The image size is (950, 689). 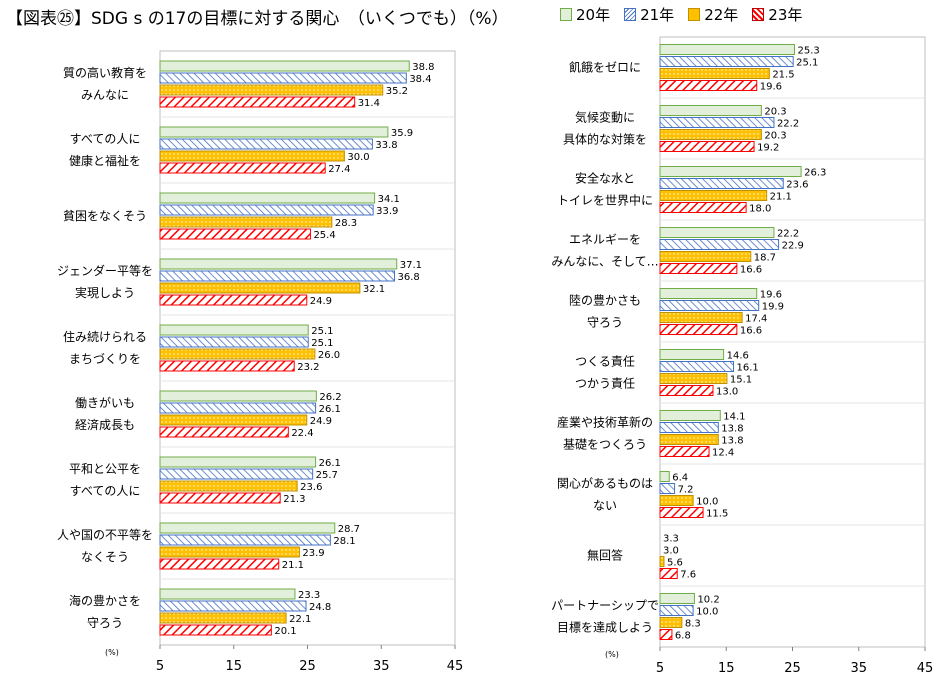 I want to click on data-label: 25.4, so click(x=324, y=235).